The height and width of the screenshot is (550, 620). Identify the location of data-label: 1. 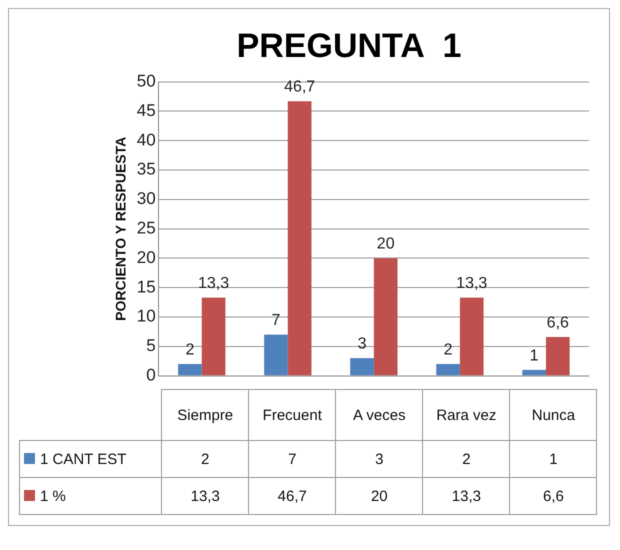
(553, 459).